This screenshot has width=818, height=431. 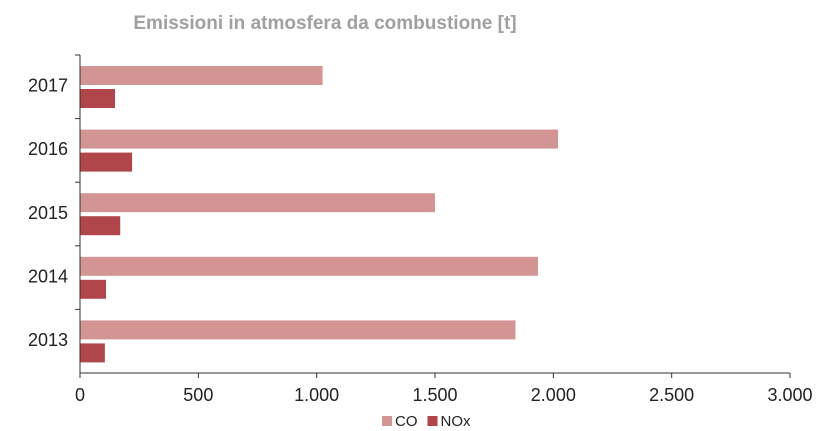 What do you see at coordinates (789, 395) in the screenshot?
I see `x-tick-label: 3.000` at bounding box center [789, 395].